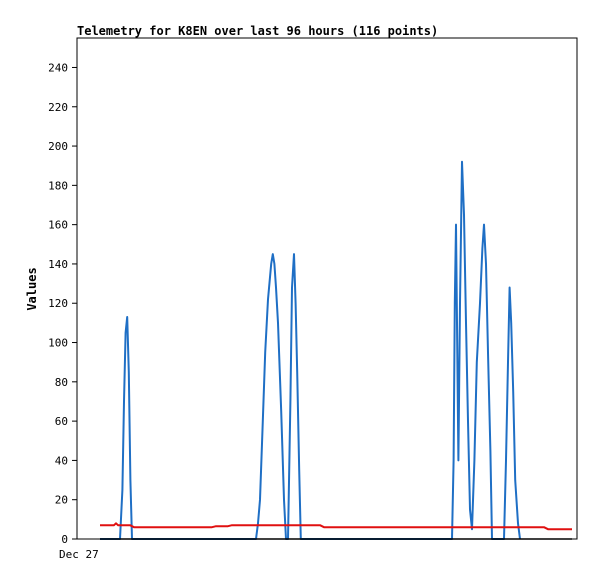 This screenshot has width=597, height=579. What do you see at coordinates (61, 421) in the screenshot?
I see `y-tick-label-60: 60` at bounding box center [61, 421].